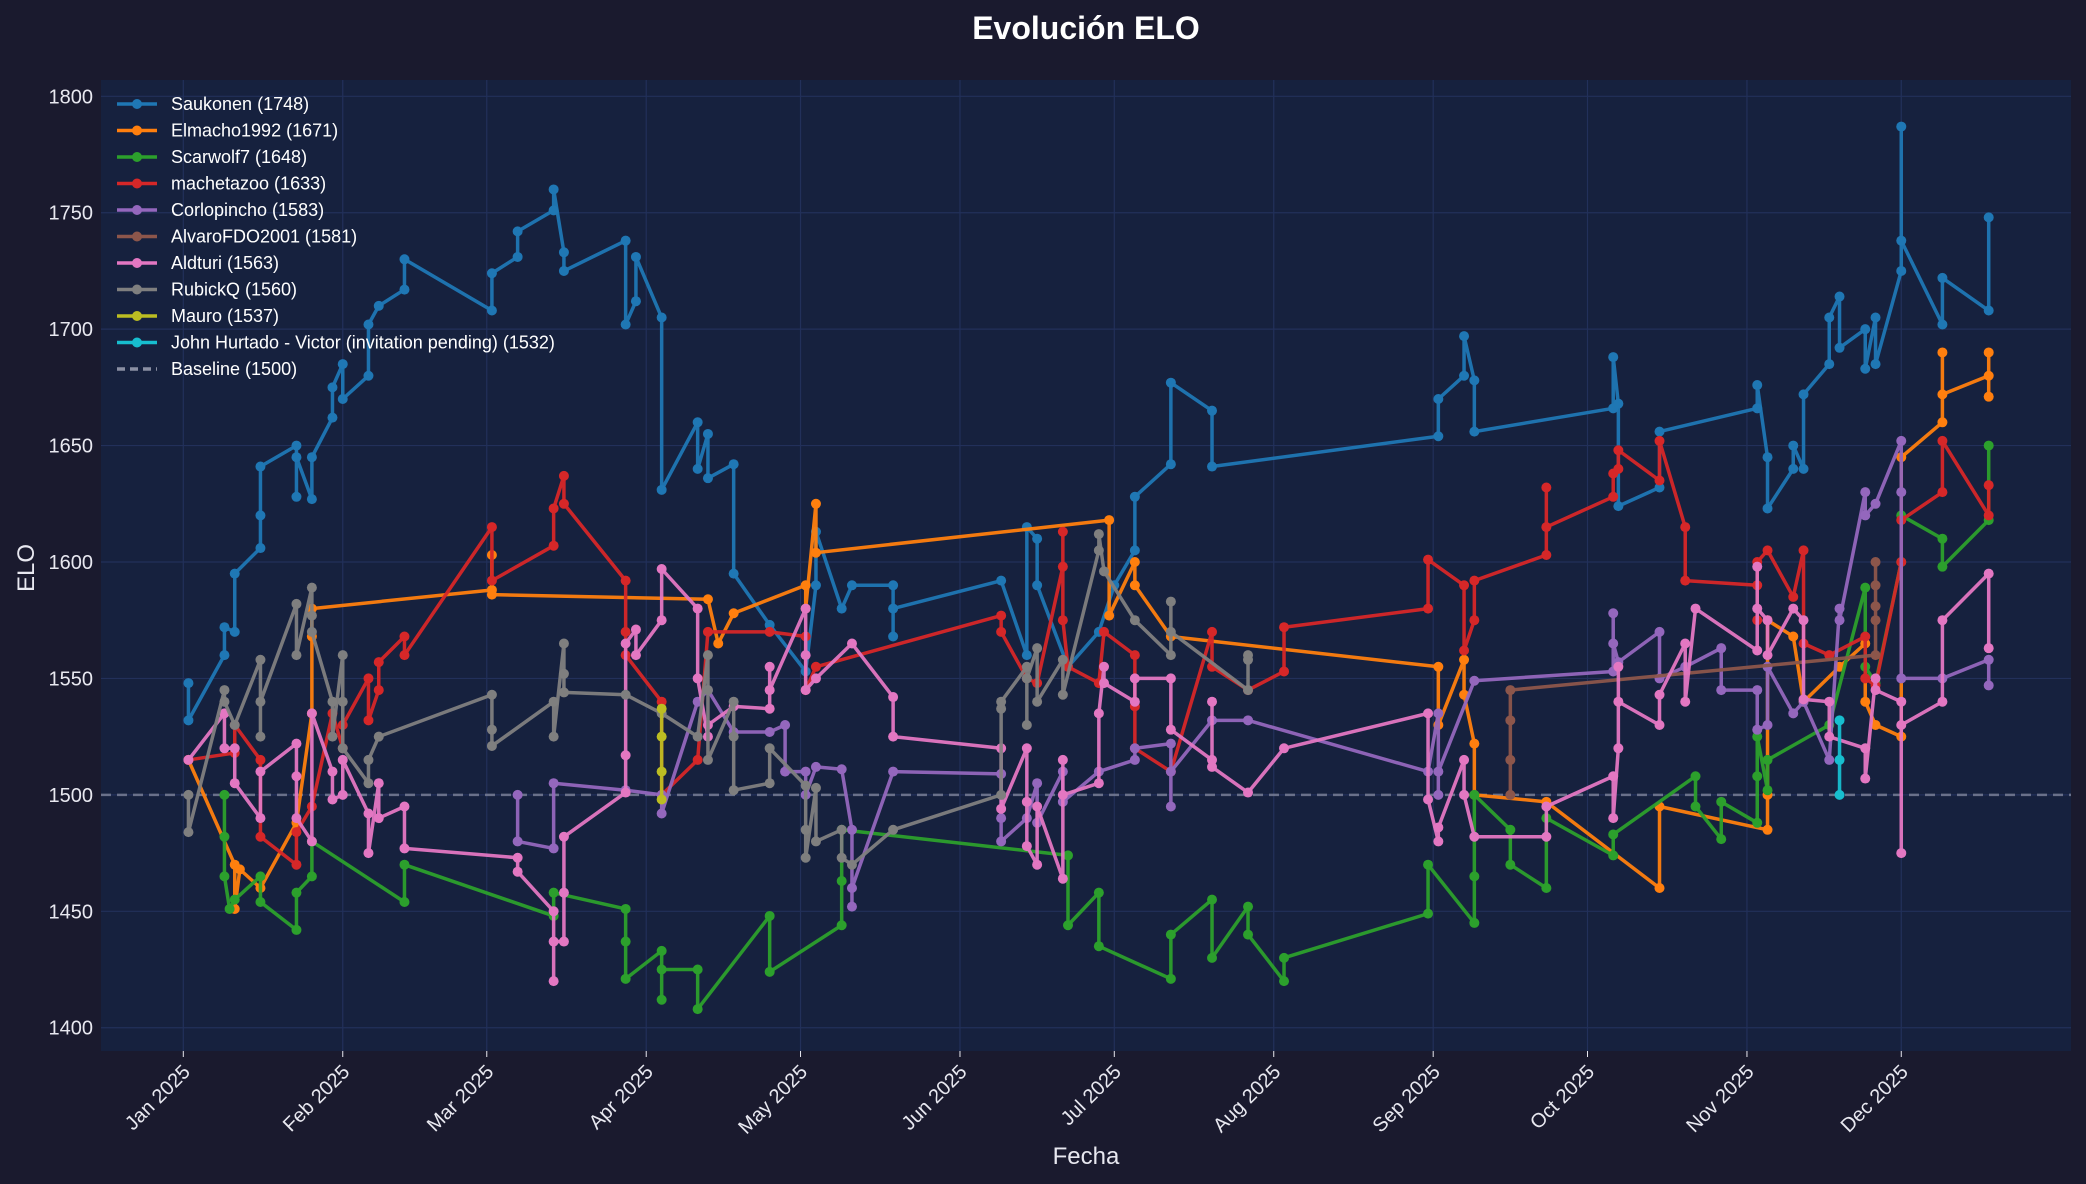 The height and width of the screenshot is (1184, 2086). I want to click on chart-title: Evolución ELO, so click(1086, 28).